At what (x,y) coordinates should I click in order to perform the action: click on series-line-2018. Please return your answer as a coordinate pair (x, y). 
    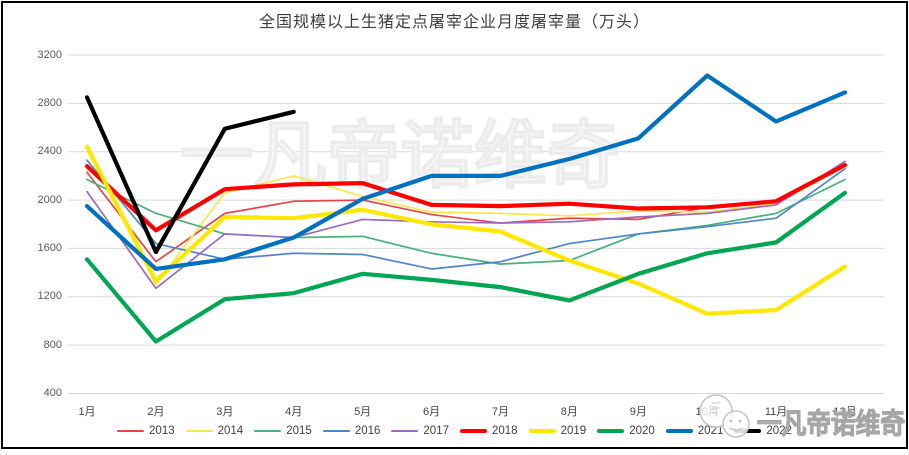
    Looking at the image, I should click on (466, 197).